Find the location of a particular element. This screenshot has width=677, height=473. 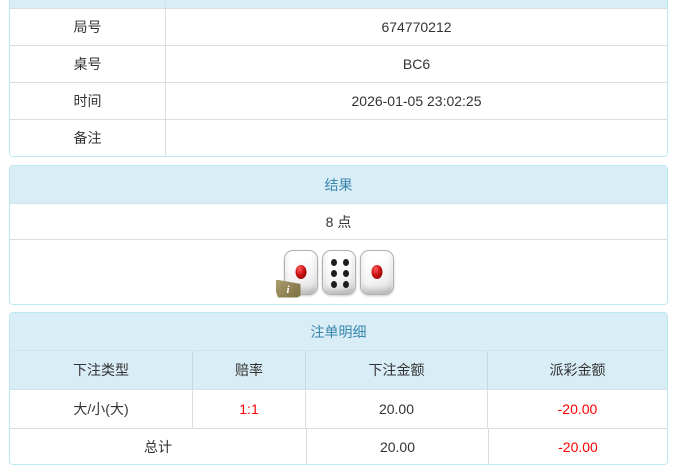

total-bet-amount: 20.00 is located at coordinates (398, 446).